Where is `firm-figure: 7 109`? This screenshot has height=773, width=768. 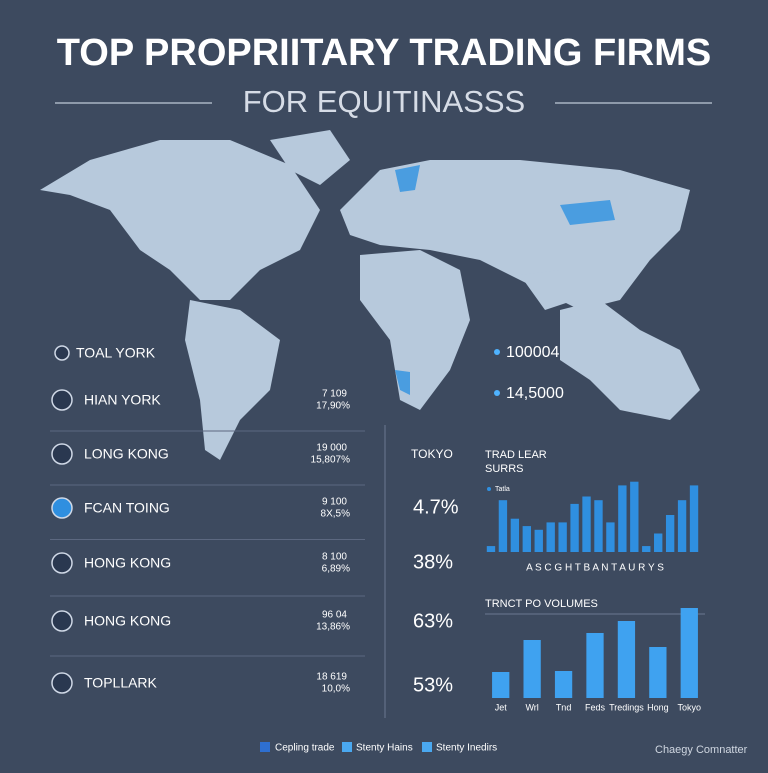 firm-figure: 7 109 is located at coordinates (334, 394).